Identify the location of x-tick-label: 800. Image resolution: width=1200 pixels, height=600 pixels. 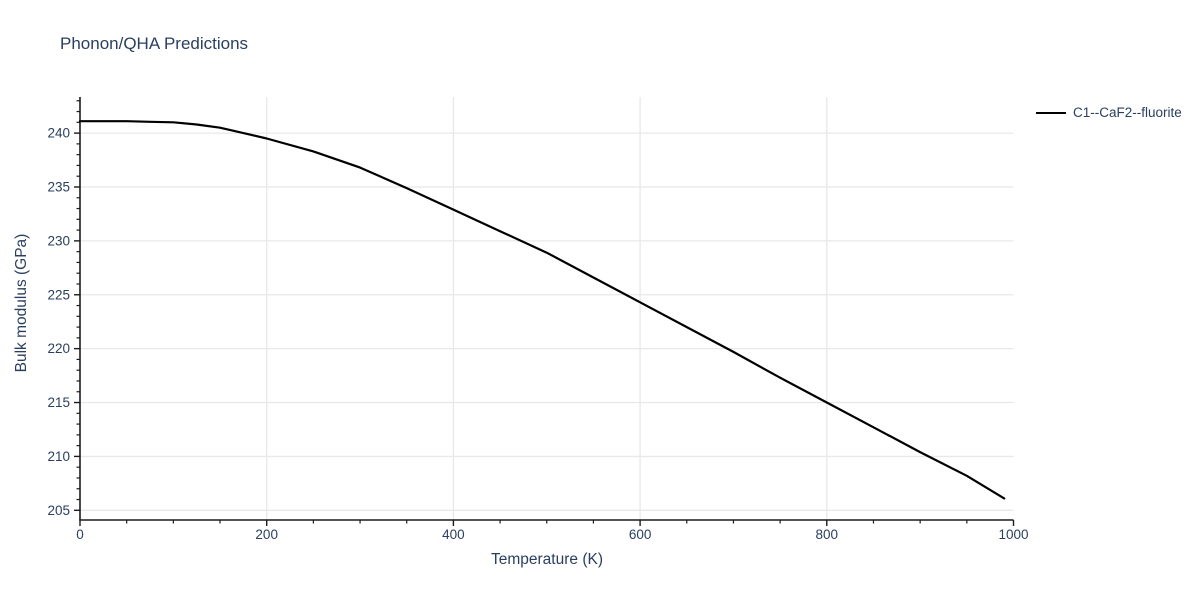
(827, 534).